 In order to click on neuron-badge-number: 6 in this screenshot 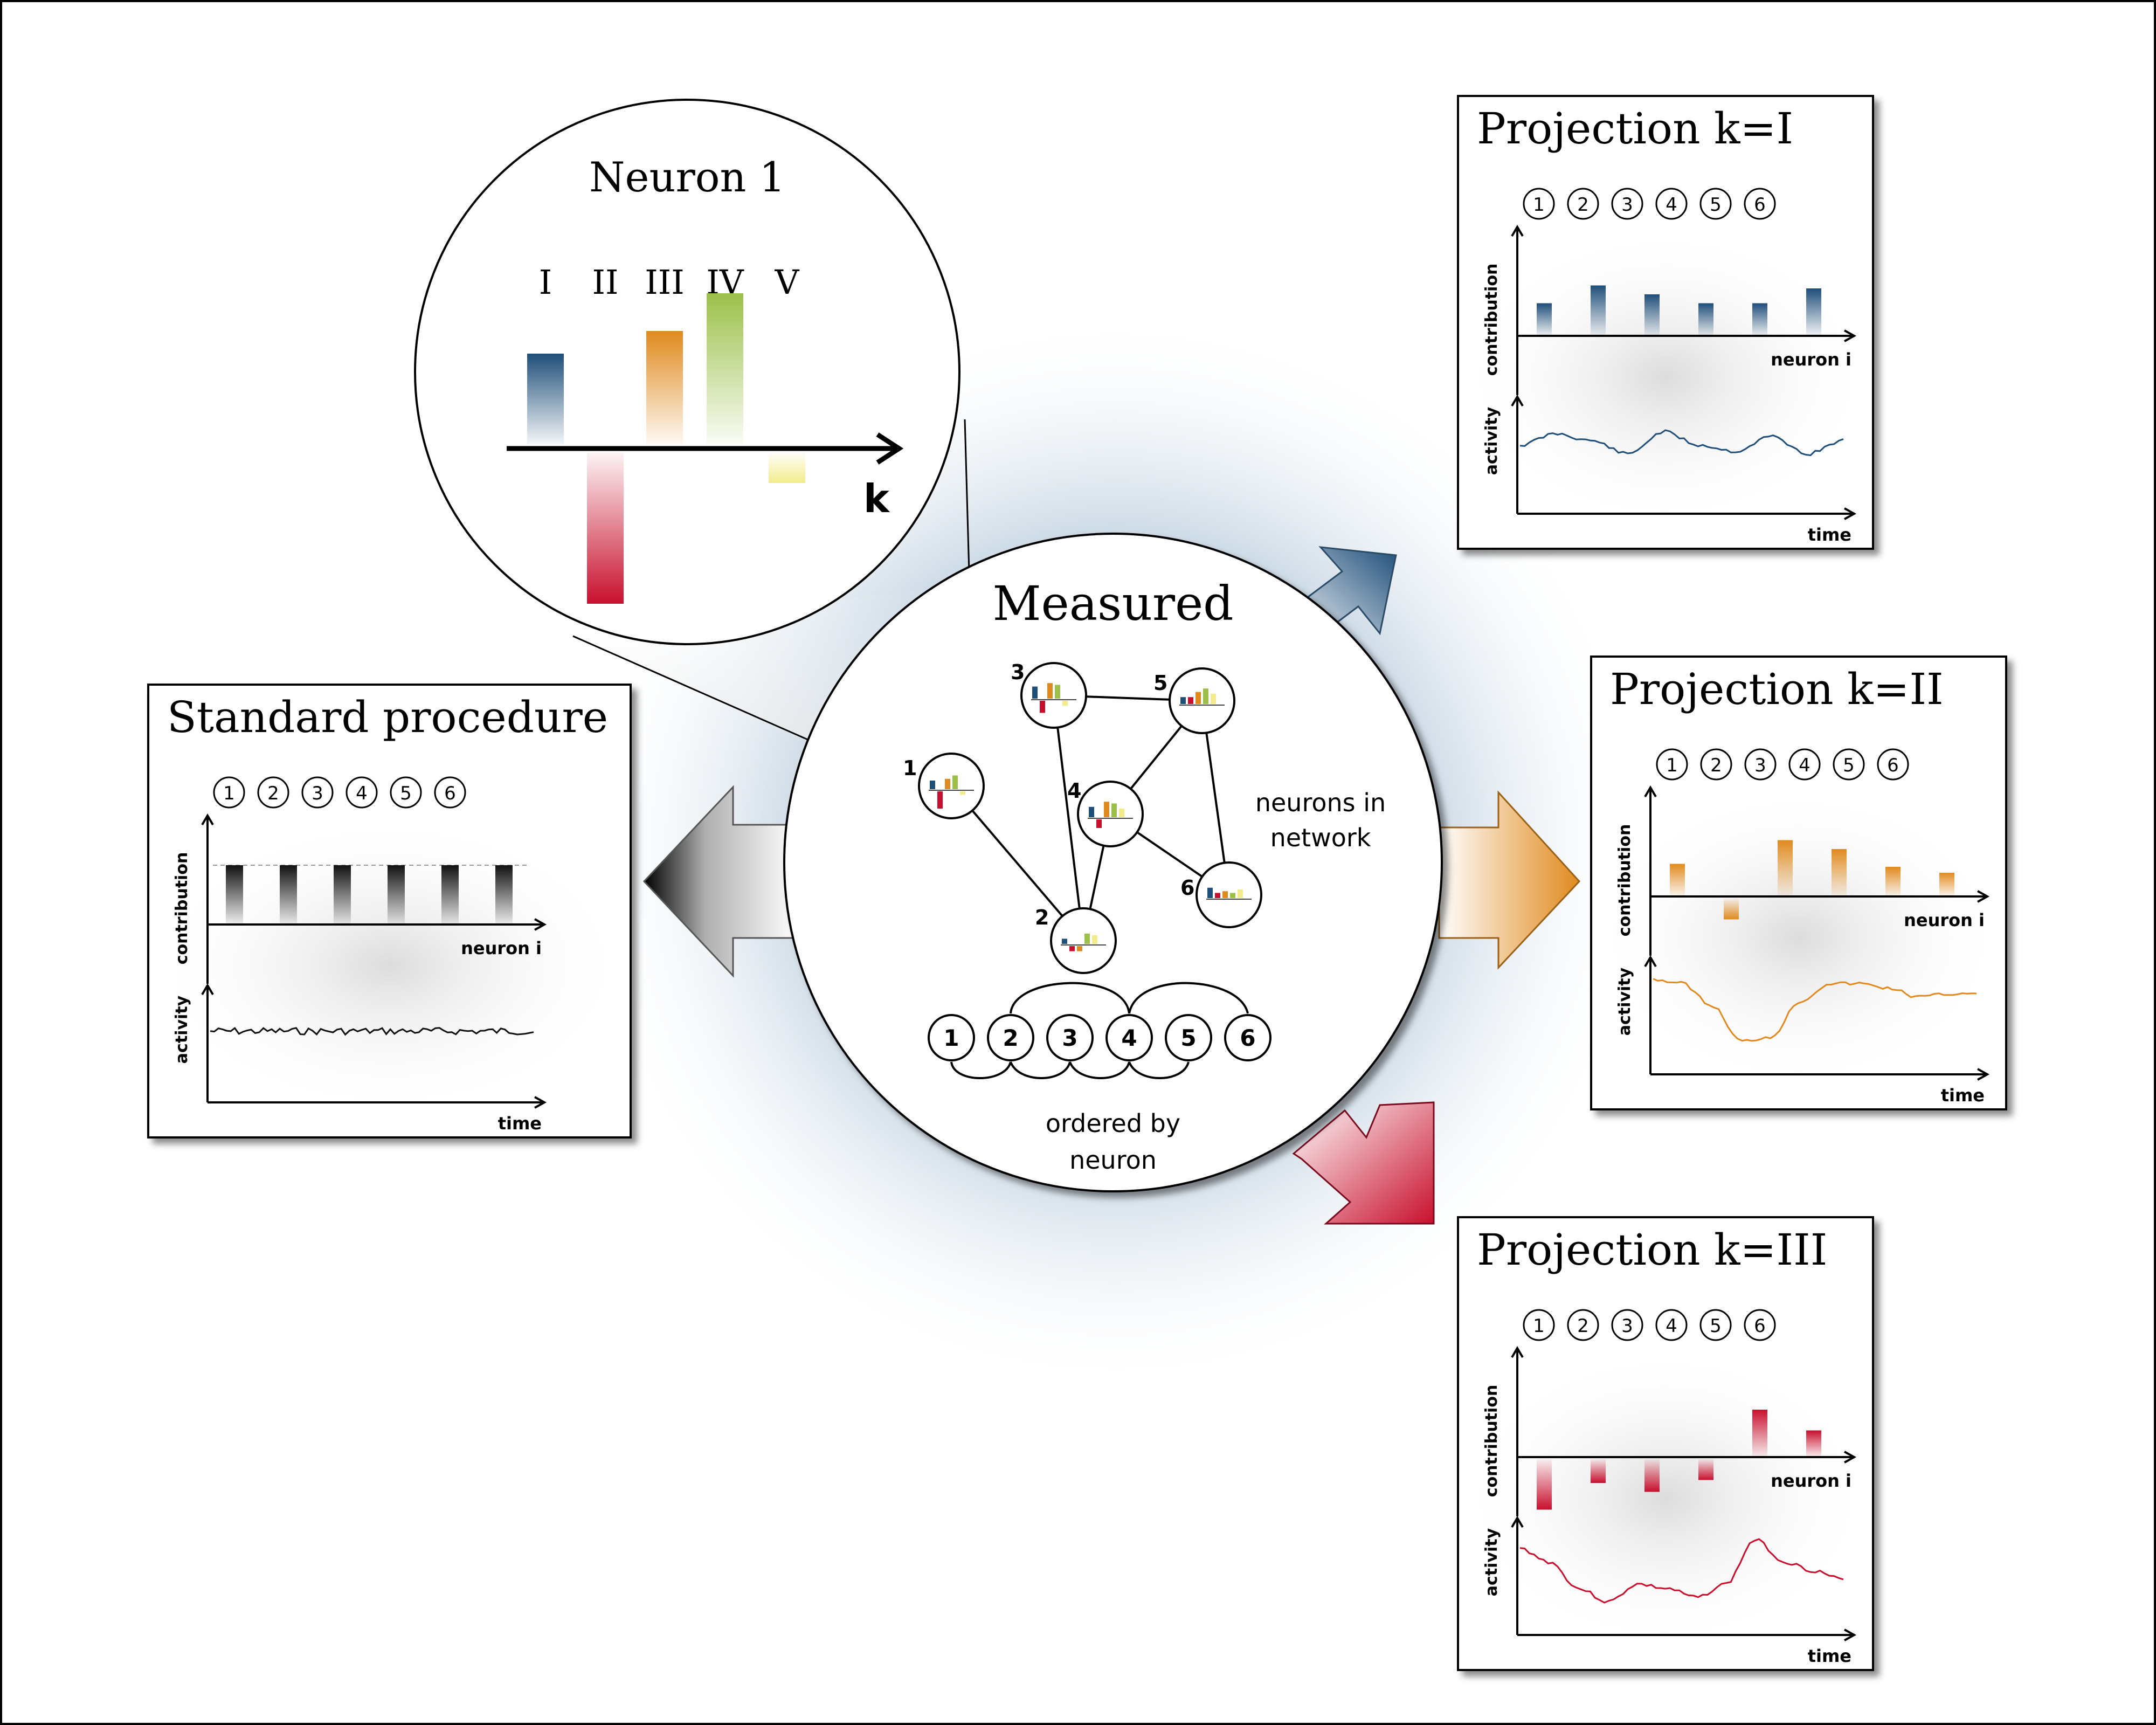, I will do `click(450, 793)`.